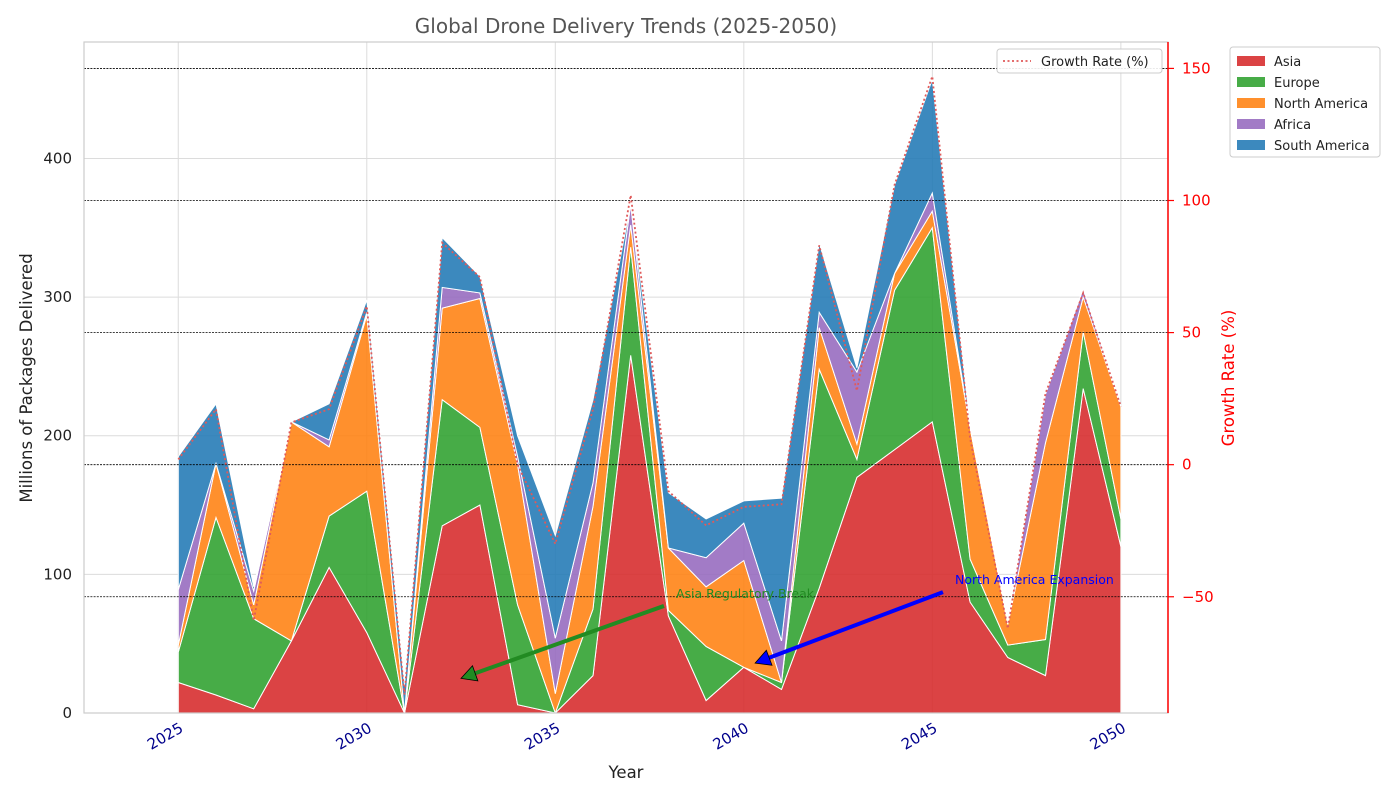 The height and width of the screenshot is (800, 1400). What do you see at coordinates (26, 377) in the screenshot?
I see `y-axis-title: Millions of Packages Delivered` at bounding box center [26, 377].